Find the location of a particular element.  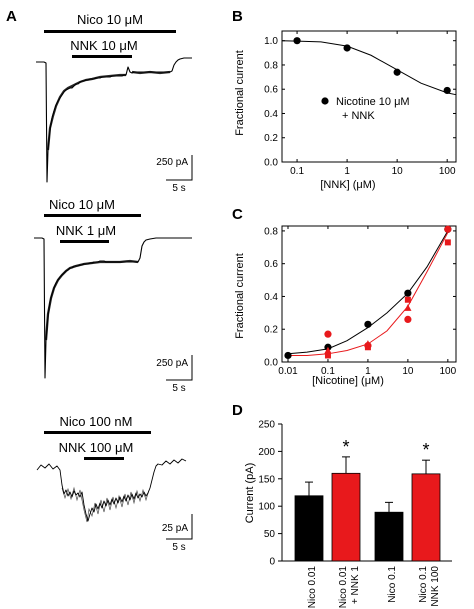

trace-2-scale-time: 5 s is located at coordinates (178, 388).